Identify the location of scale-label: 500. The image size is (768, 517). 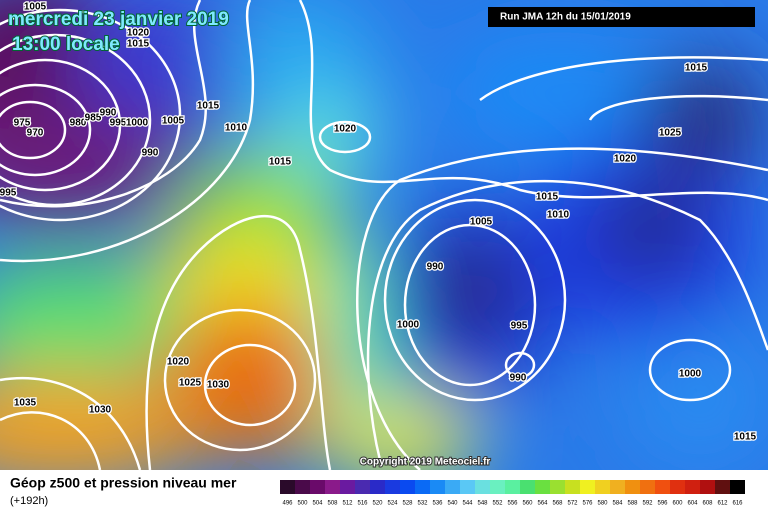
(302, 504).